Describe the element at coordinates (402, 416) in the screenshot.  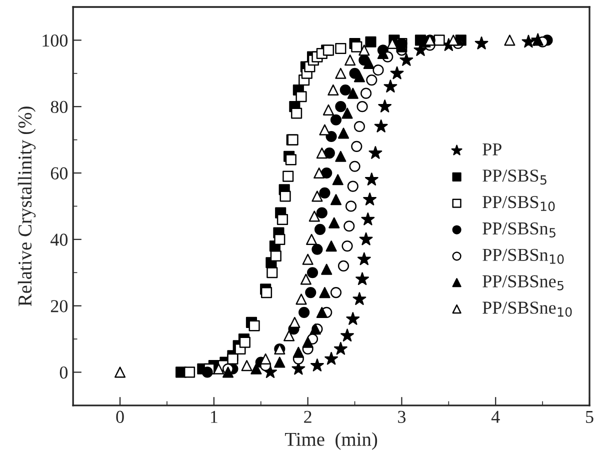
I see `x-tick-label: 3` at that location.